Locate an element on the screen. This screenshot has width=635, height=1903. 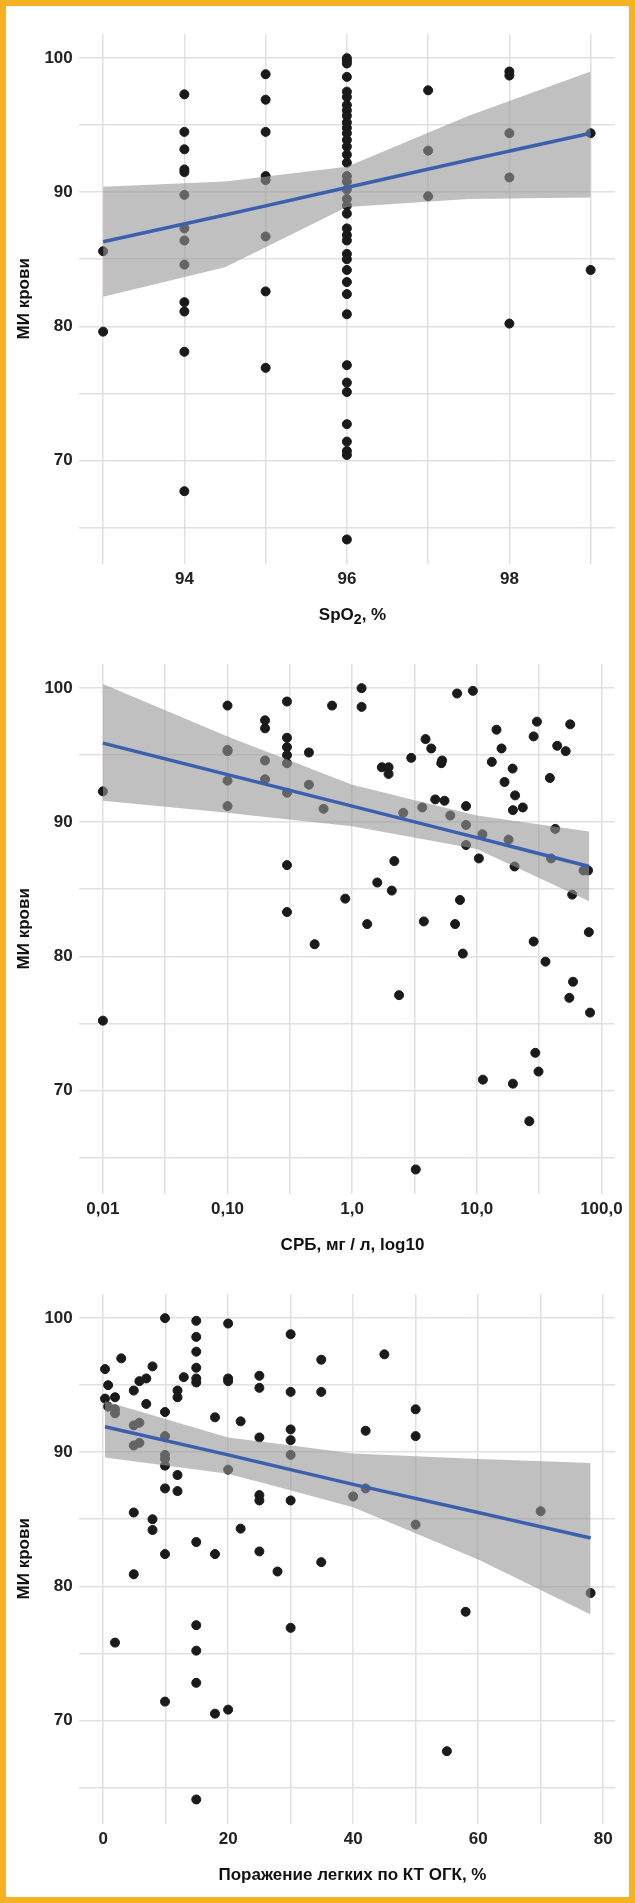
x-tick-label: 0,01 is located at coordinates (103, 1209).